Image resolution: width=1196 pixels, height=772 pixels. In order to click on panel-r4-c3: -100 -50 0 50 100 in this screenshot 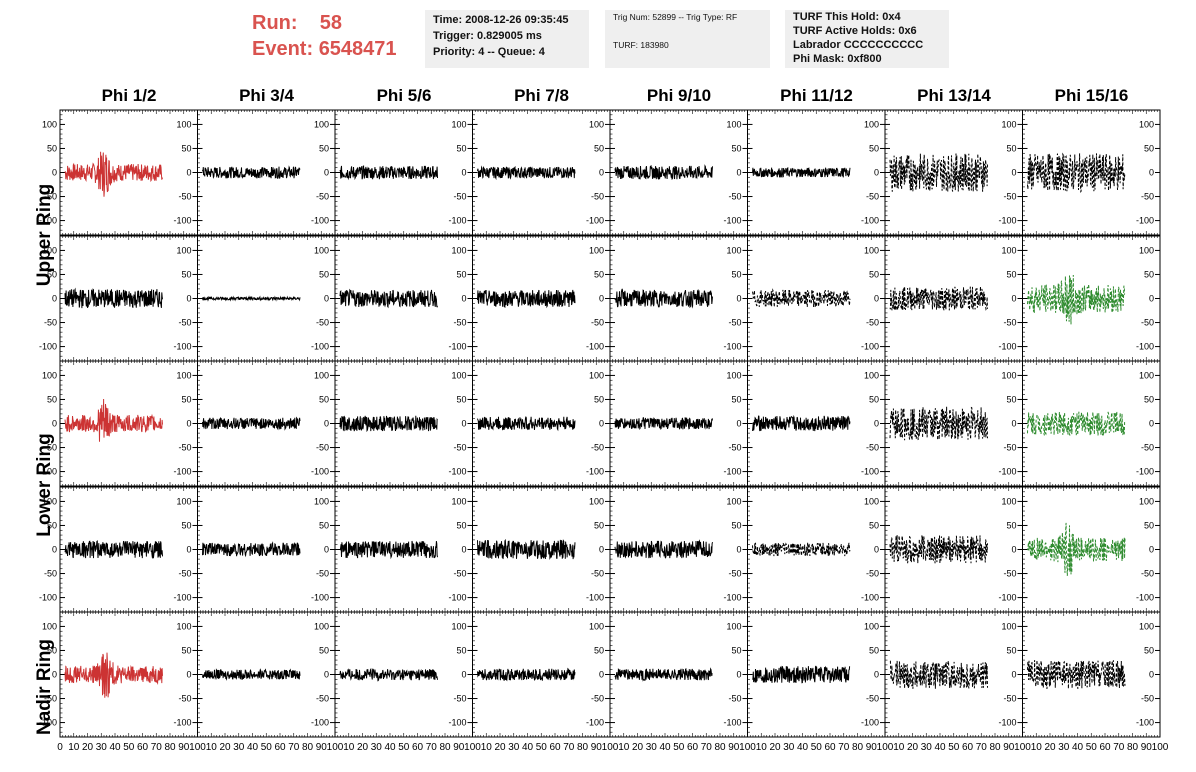, I will do `click(403, 549)`.